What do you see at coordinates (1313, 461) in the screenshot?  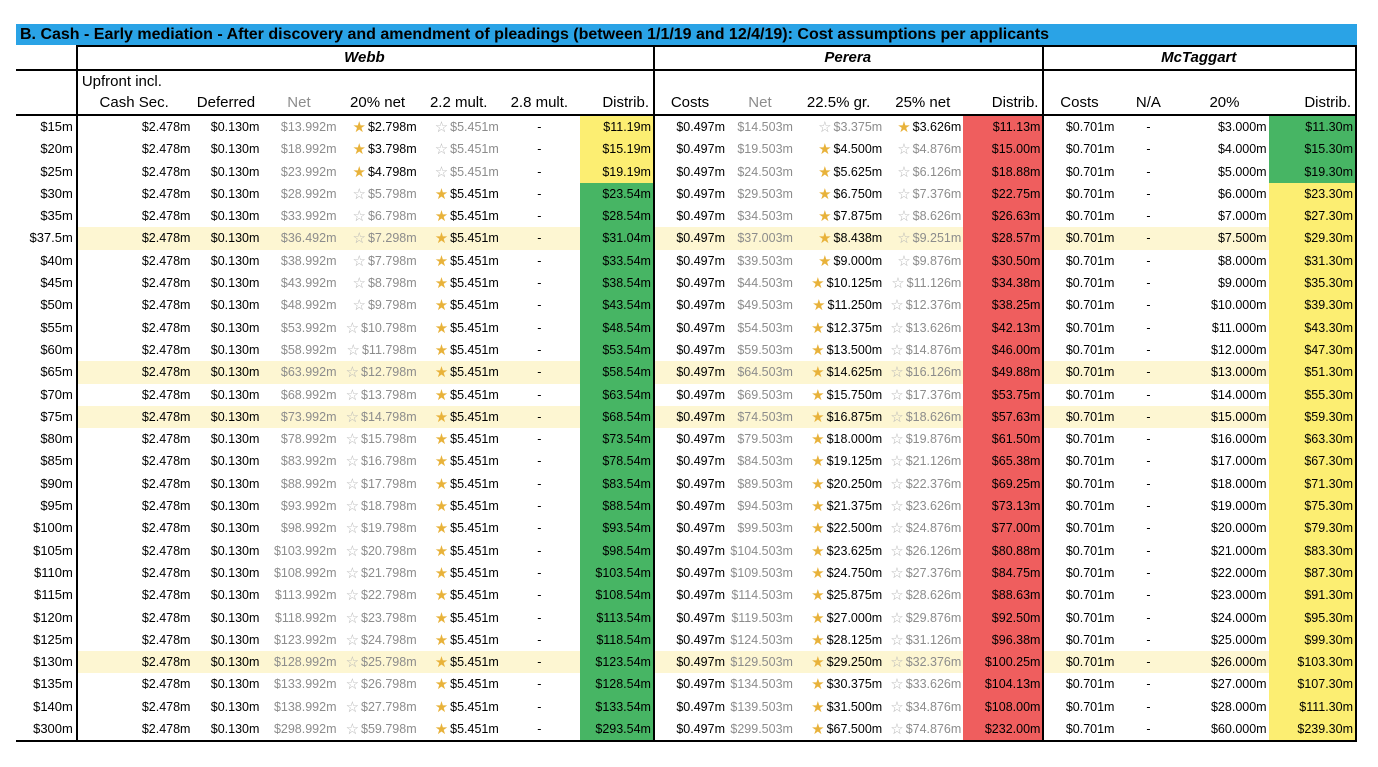 I see `mctaggart-distrib: $67.30m` at bounding box center [1313, 461].